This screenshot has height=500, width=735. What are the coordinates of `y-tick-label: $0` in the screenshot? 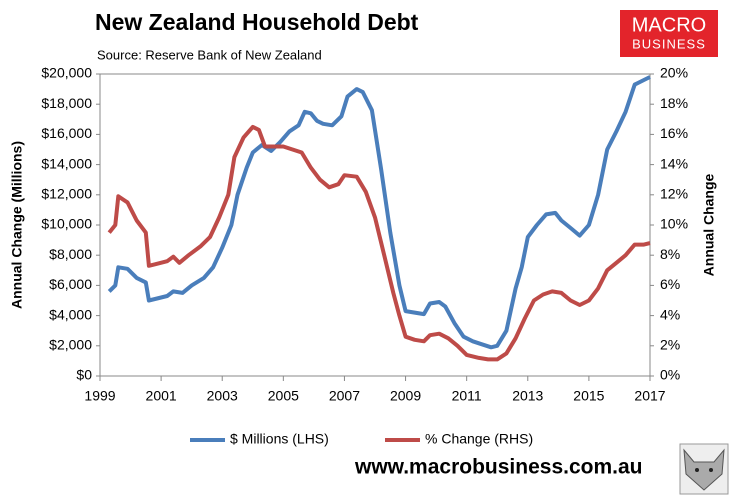 It's located at (84, 375).